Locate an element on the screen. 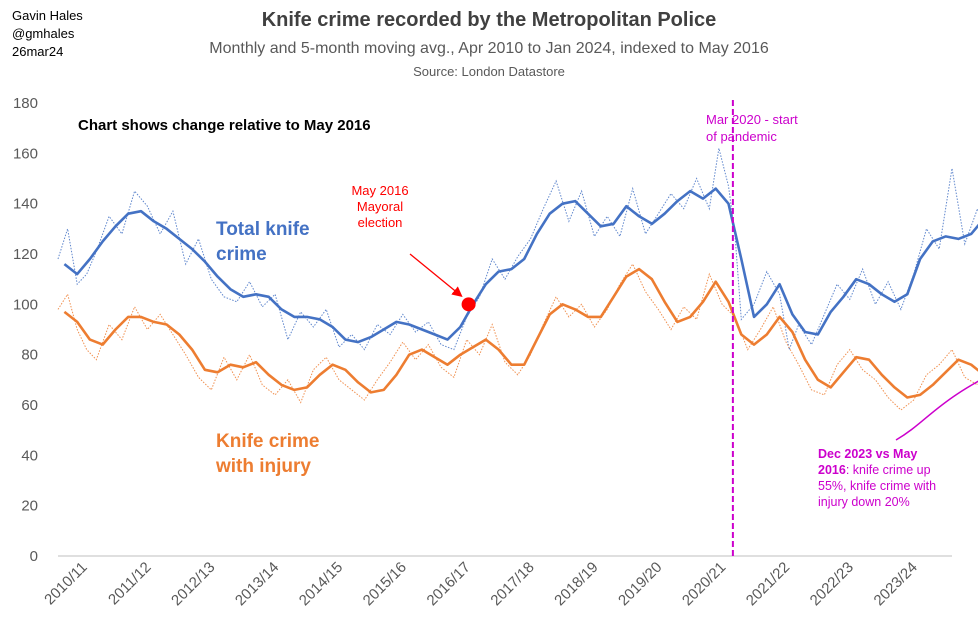  y-tick-label: 80 is located at coordinates (29, 355).